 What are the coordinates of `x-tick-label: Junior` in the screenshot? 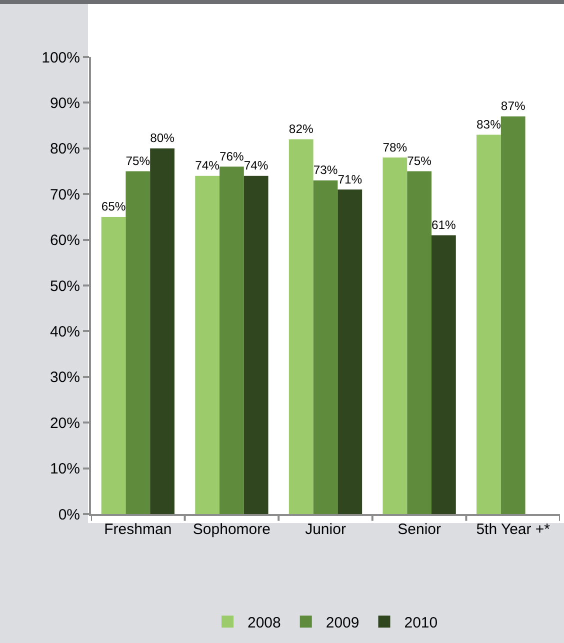 It's located at (325, 529).